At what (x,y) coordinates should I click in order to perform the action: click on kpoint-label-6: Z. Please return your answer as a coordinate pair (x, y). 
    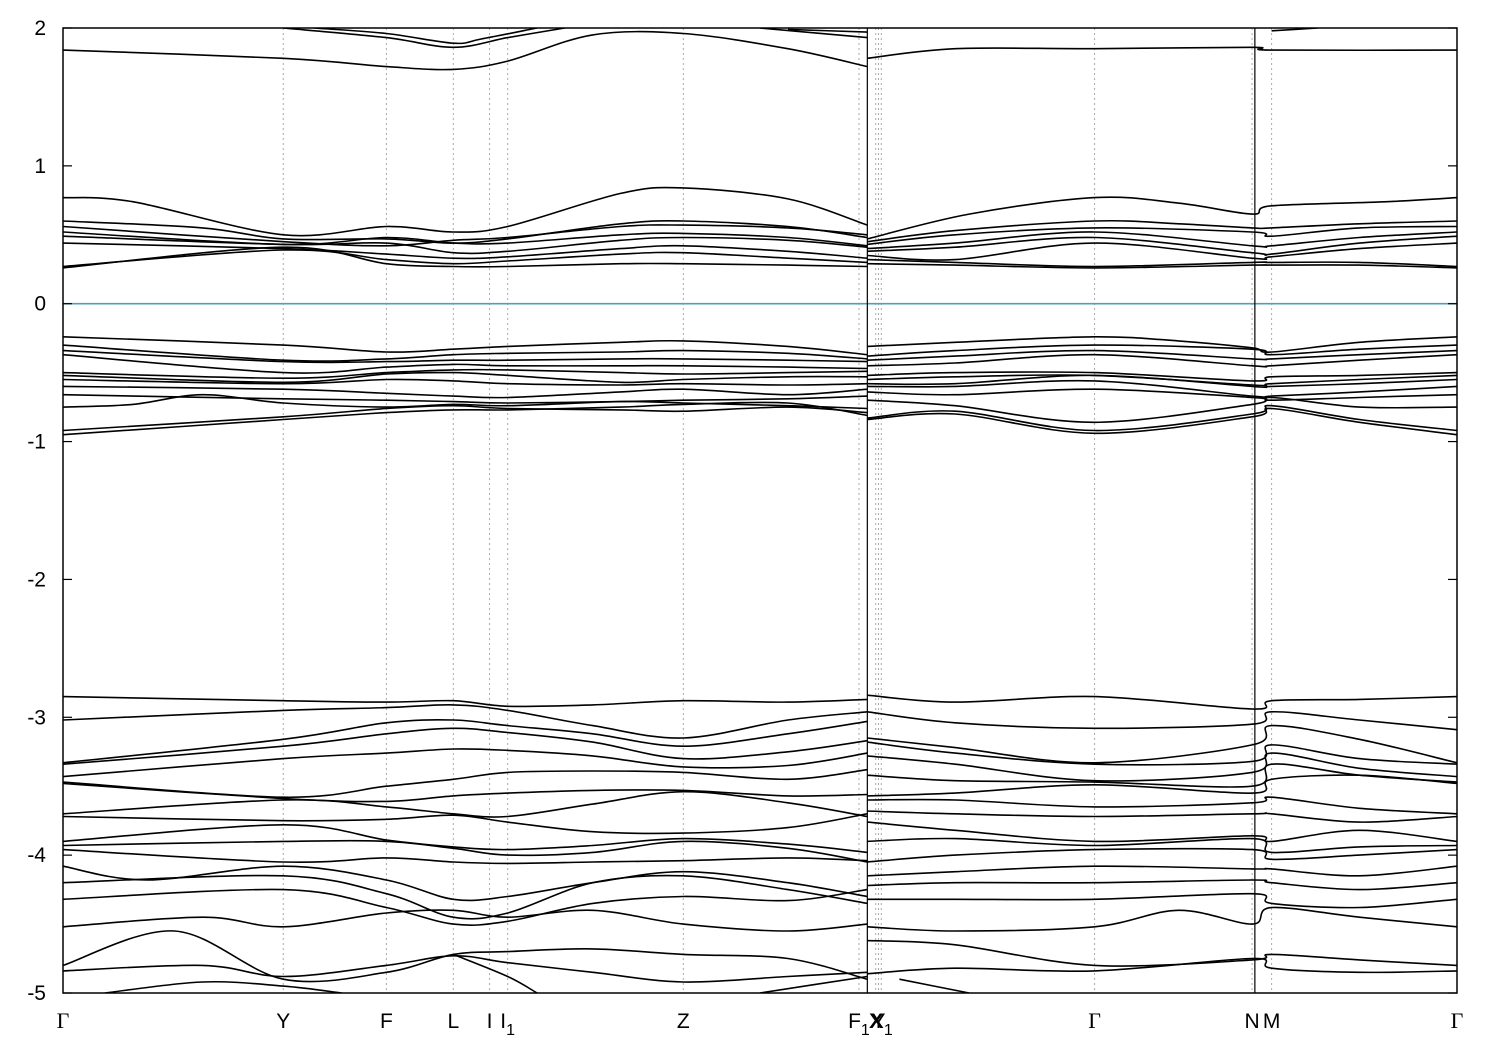
    Looking at the image, I should click on (683, 1021).